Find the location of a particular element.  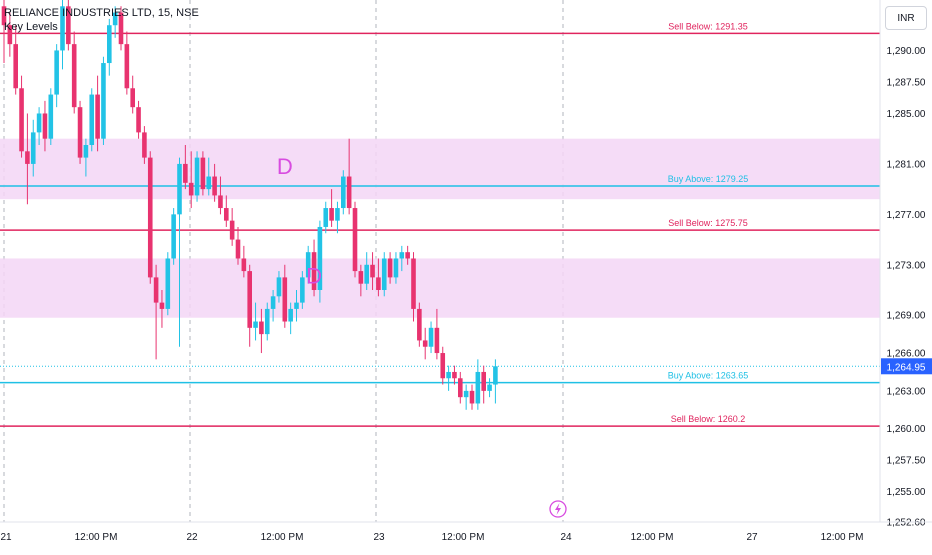

y-tick-label: 1,287.50 is located at coordinates (906, 82).